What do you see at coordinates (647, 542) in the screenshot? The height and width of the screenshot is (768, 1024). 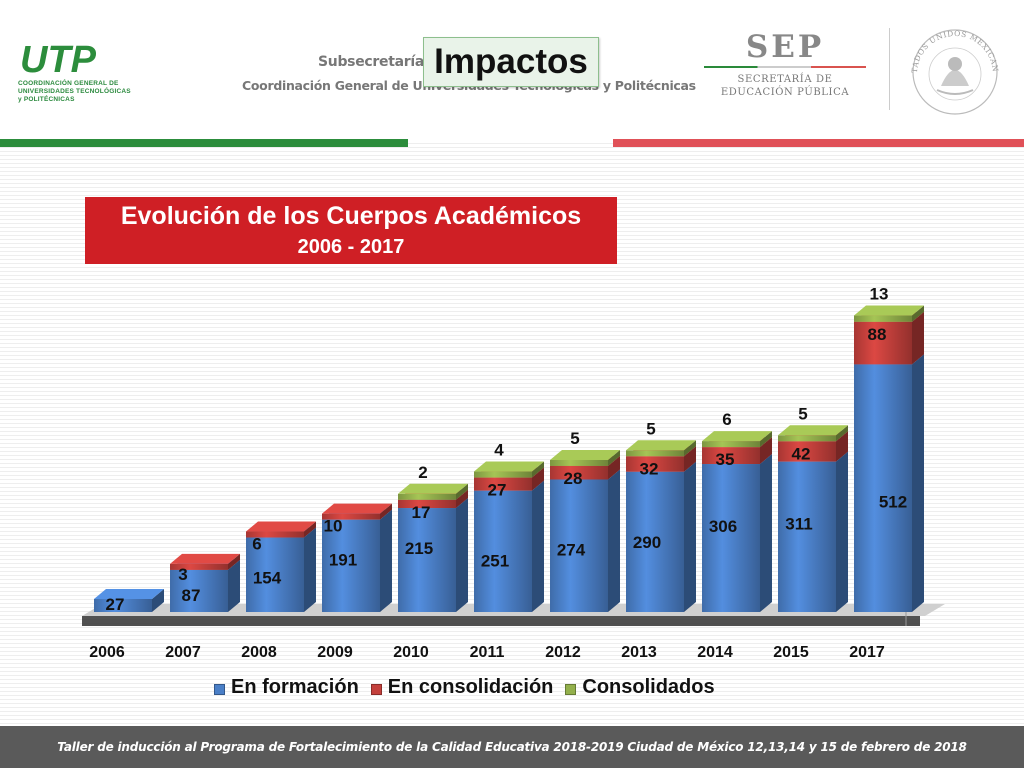 I see `data-label-2013-en-formacion: 290` at bounding box center [647, 542].